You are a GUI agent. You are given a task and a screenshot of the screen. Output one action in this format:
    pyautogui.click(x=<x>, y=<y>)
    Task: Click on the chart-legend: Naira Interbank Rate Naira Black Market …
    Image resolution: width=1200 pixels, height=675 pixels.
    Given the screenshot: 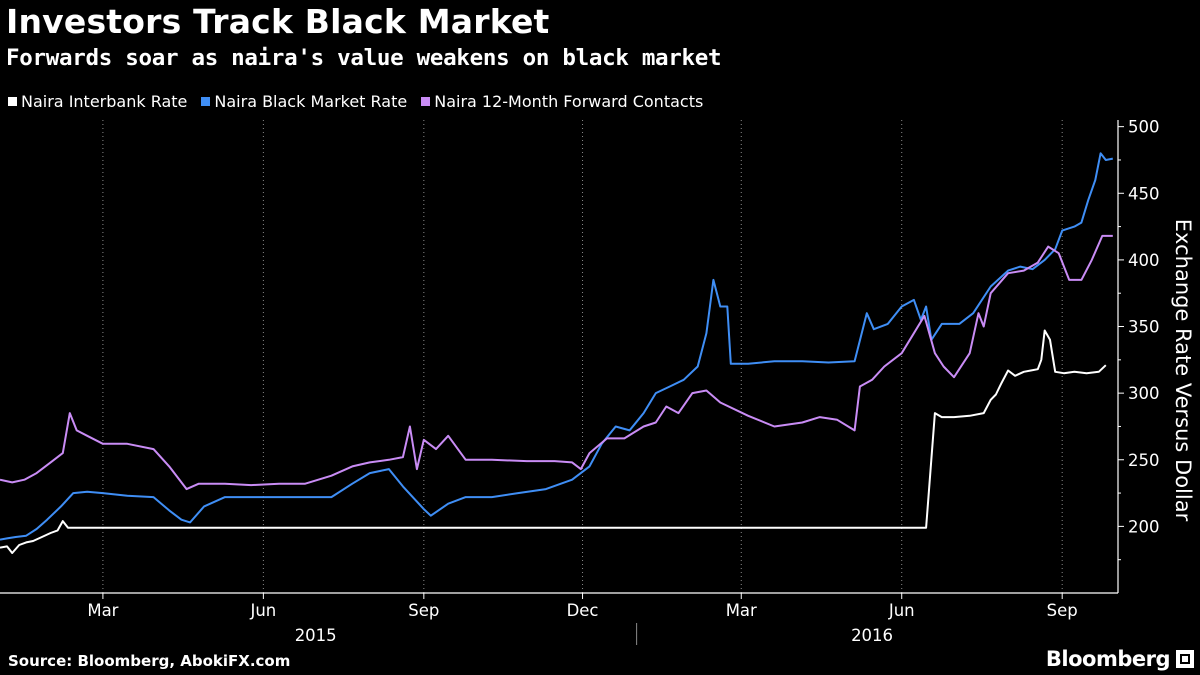 What is the action you would take?
    pyautogui.click(x=362, y=101)
    